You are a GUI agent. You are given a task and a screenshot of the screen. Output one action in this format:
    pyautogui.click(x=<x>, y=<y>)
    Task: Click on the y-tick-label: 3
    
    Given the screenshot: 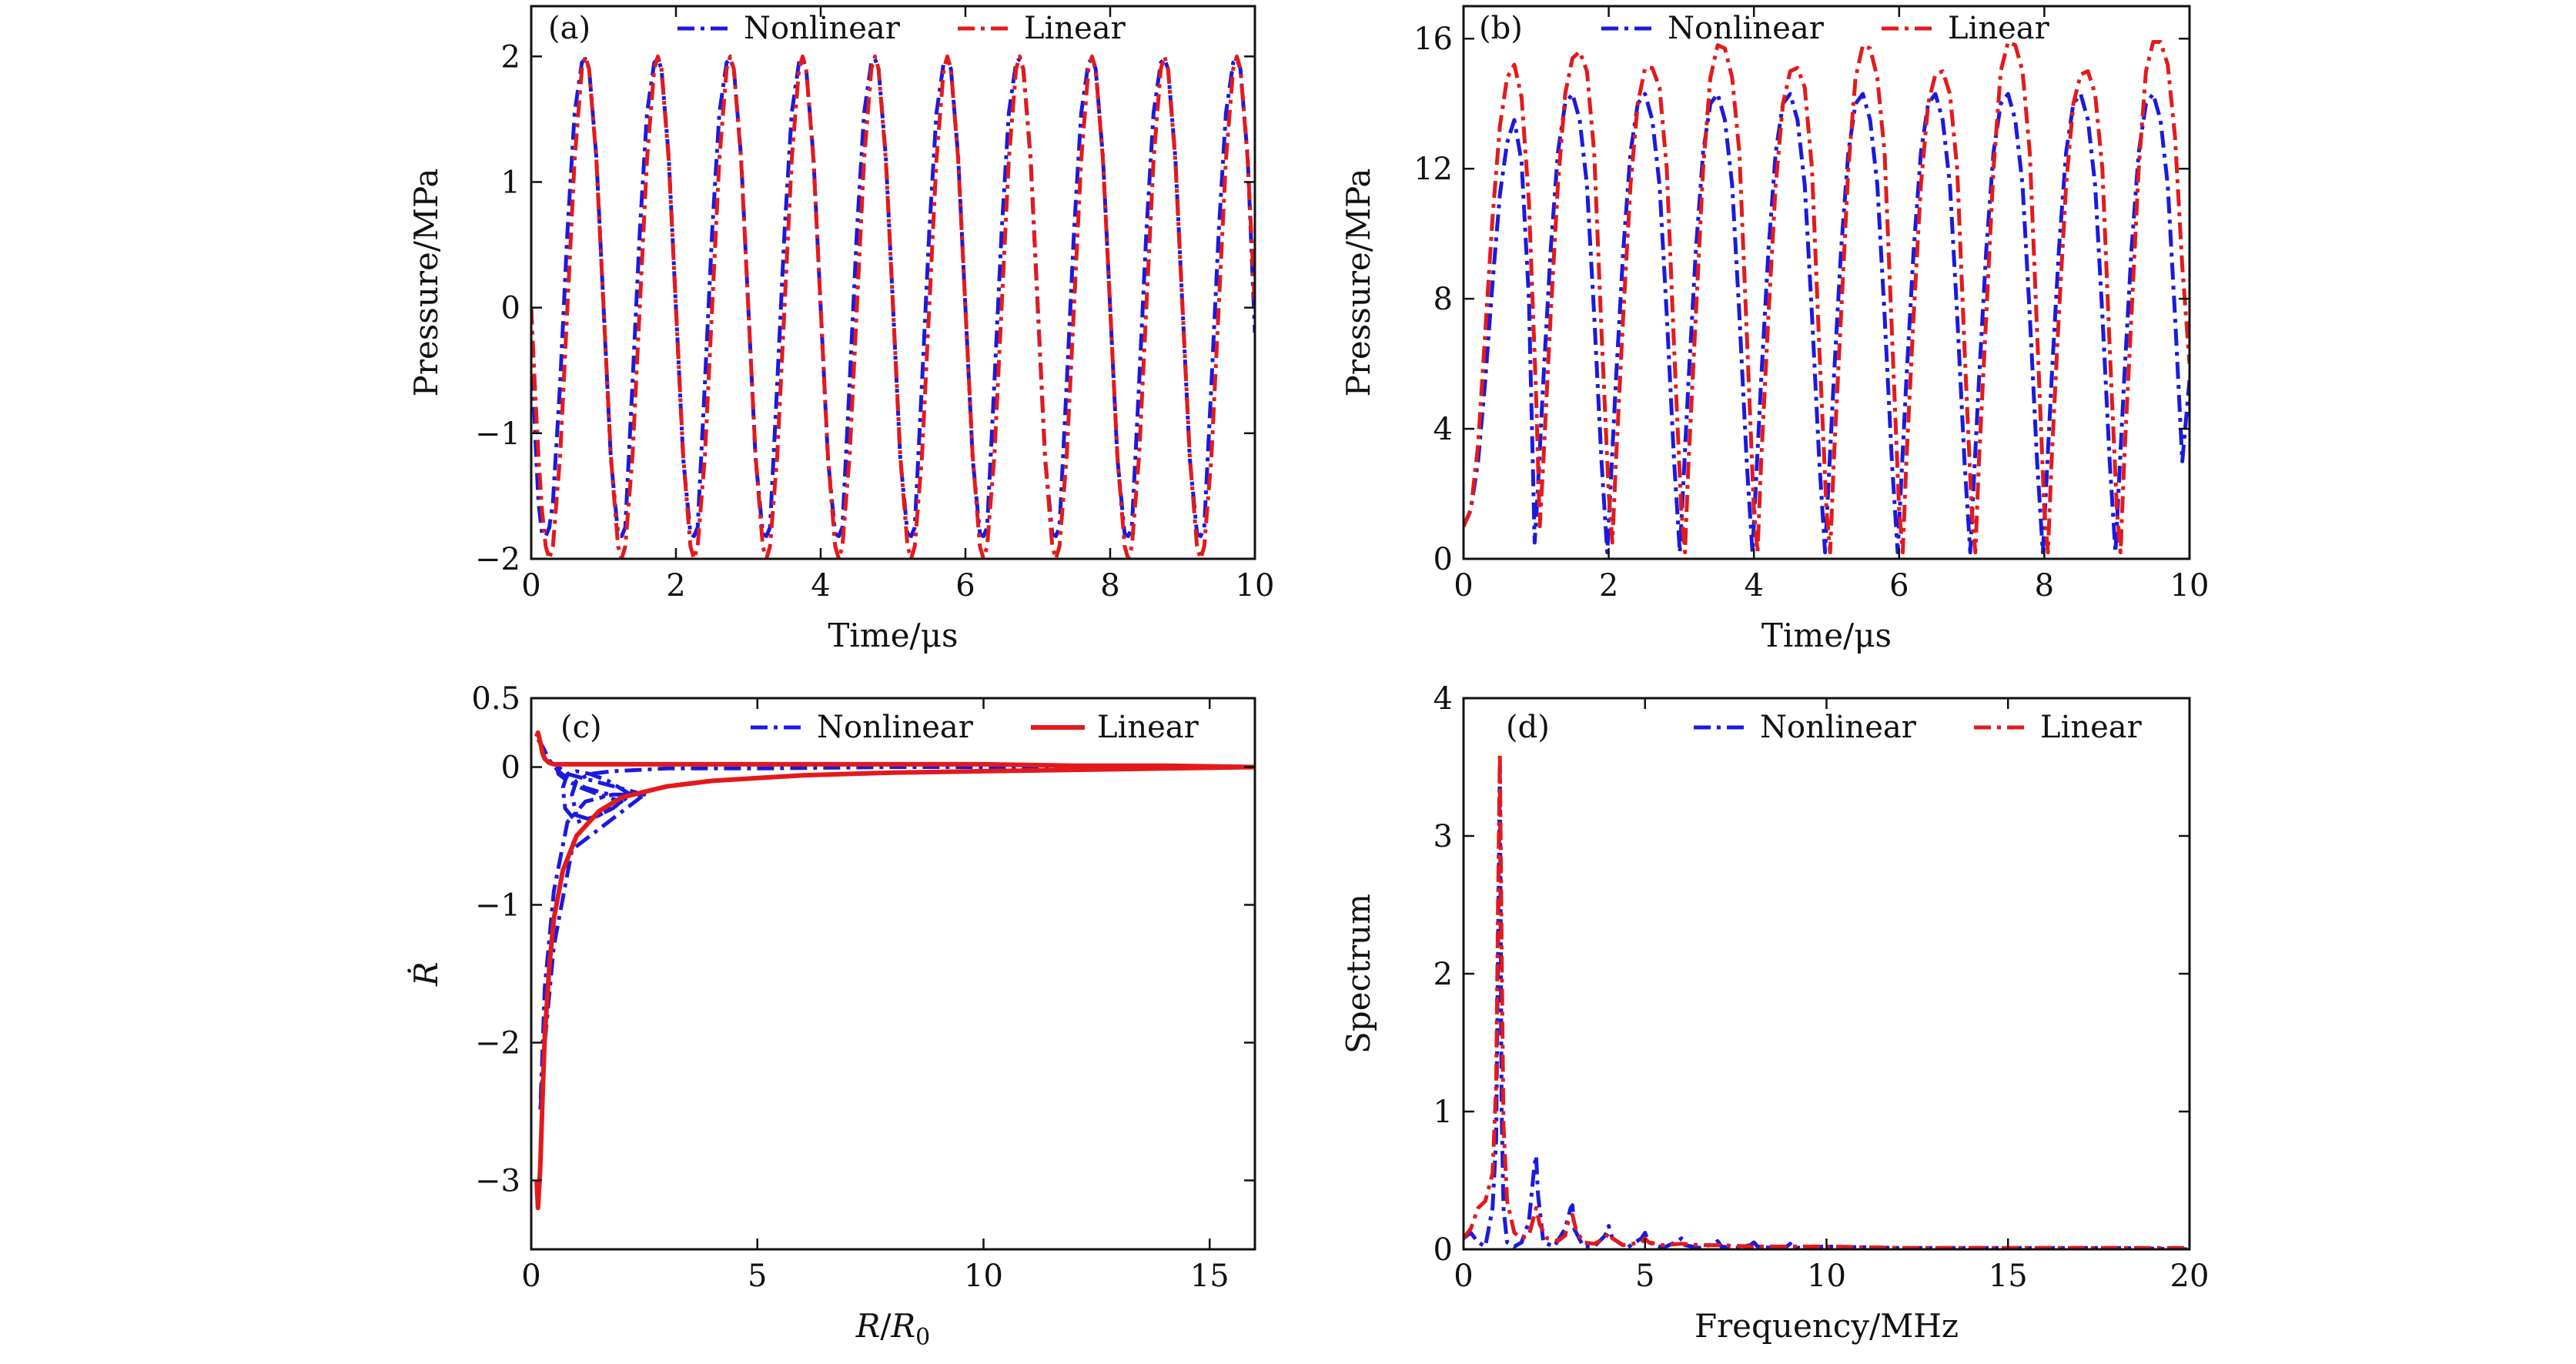 What is the action you would take?
    pyautogui.click(x=1444, y=836)
    